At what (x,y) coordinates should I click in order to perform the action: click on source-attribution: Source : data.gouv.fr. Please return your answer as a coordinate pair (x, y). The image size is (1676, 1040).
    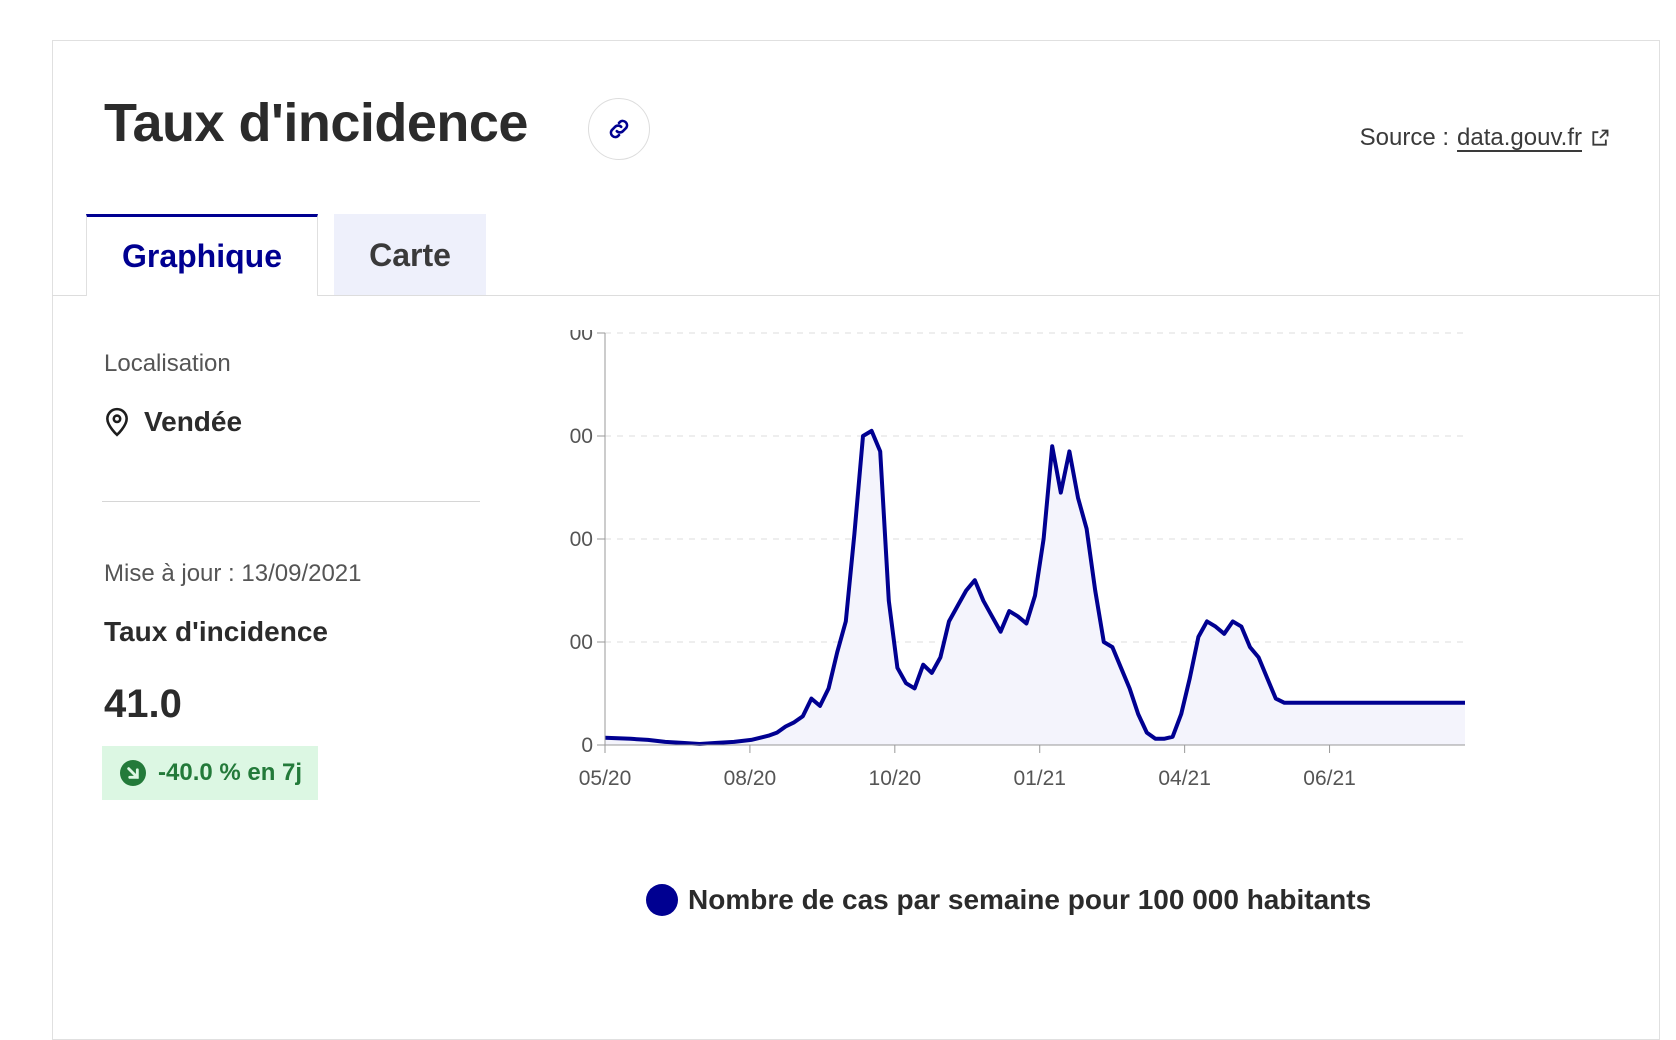
    Looking at the image, I should click on (1485, 138).